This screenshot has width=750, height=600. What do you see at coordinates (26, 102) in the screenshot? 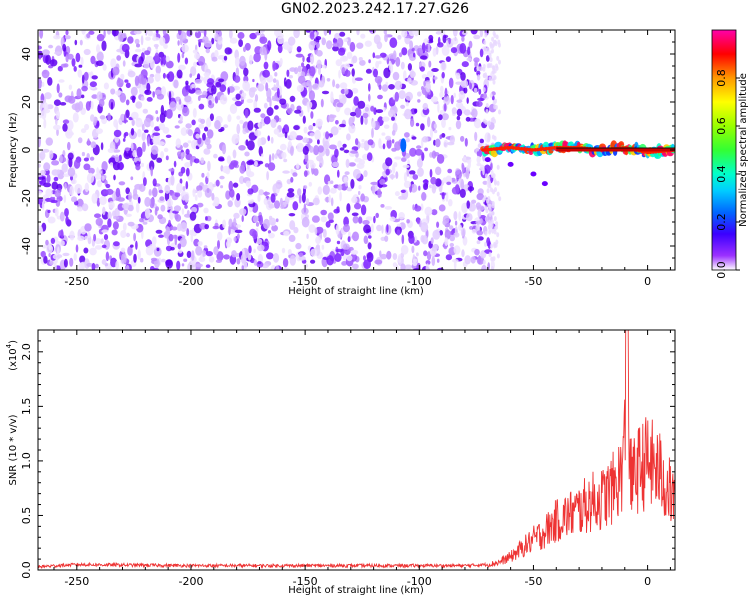
I see `spectrogram-y-tick-label: 20` at bounding box center [26, 102].